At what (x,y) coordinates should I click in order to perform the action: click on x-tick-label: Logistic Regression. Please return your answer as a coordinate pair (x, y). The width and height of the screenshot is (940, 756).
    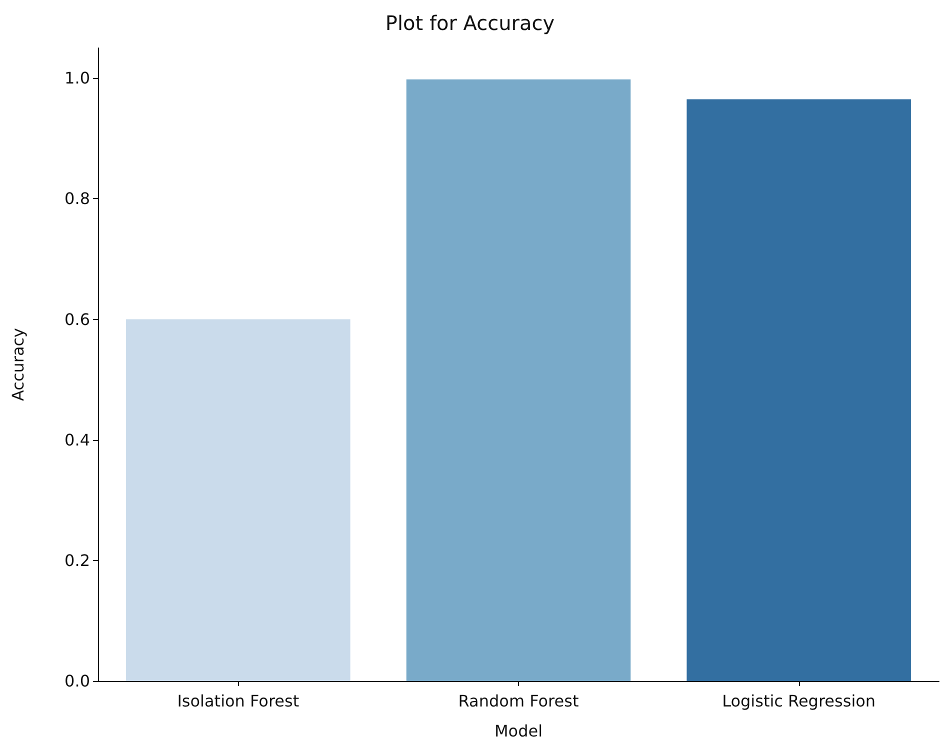
    Looking at the image, I should click on (799, 701).